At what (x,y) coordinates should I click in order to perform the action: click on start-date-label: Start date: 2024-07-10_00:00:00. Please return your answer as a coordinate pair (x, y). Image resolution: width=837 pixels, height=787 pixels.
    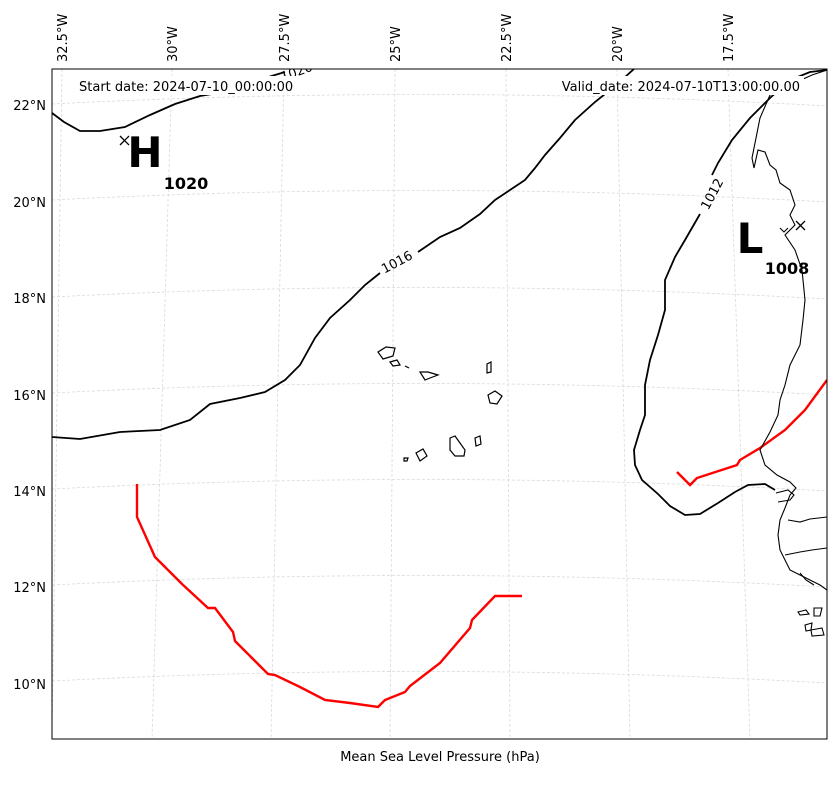
    Looking at the image, I should click on (186, 87).